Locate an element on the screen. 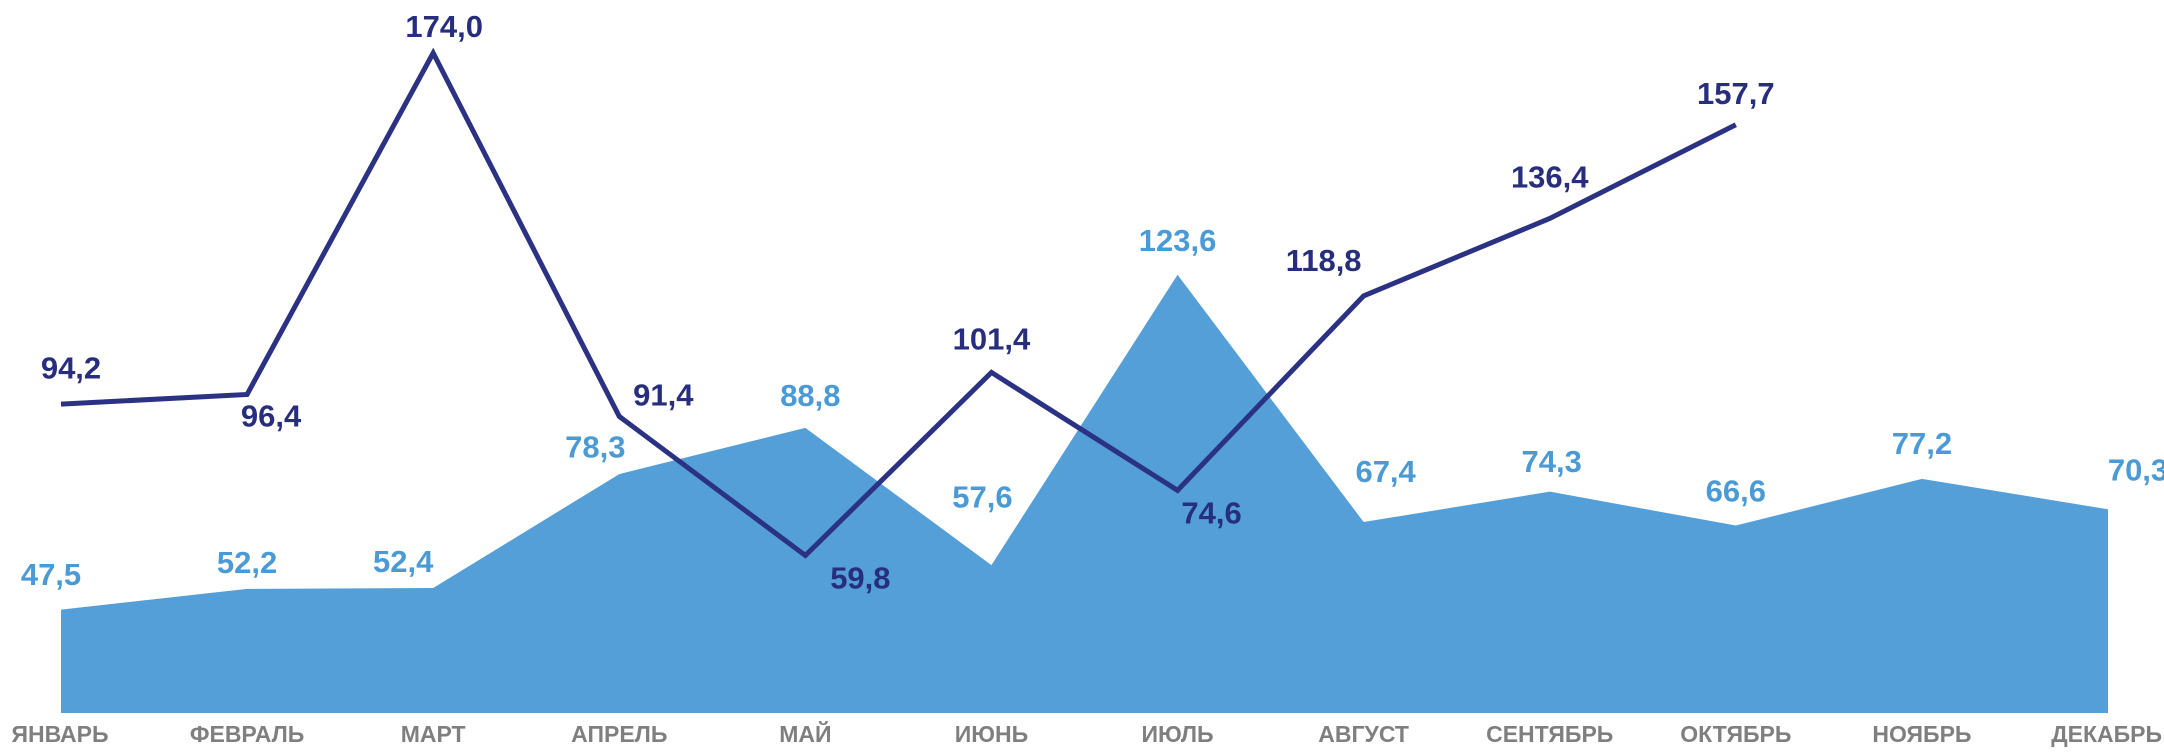 The image size is (2164, 753). line-data-label: 59,8 is located at coordinates (860, 578).